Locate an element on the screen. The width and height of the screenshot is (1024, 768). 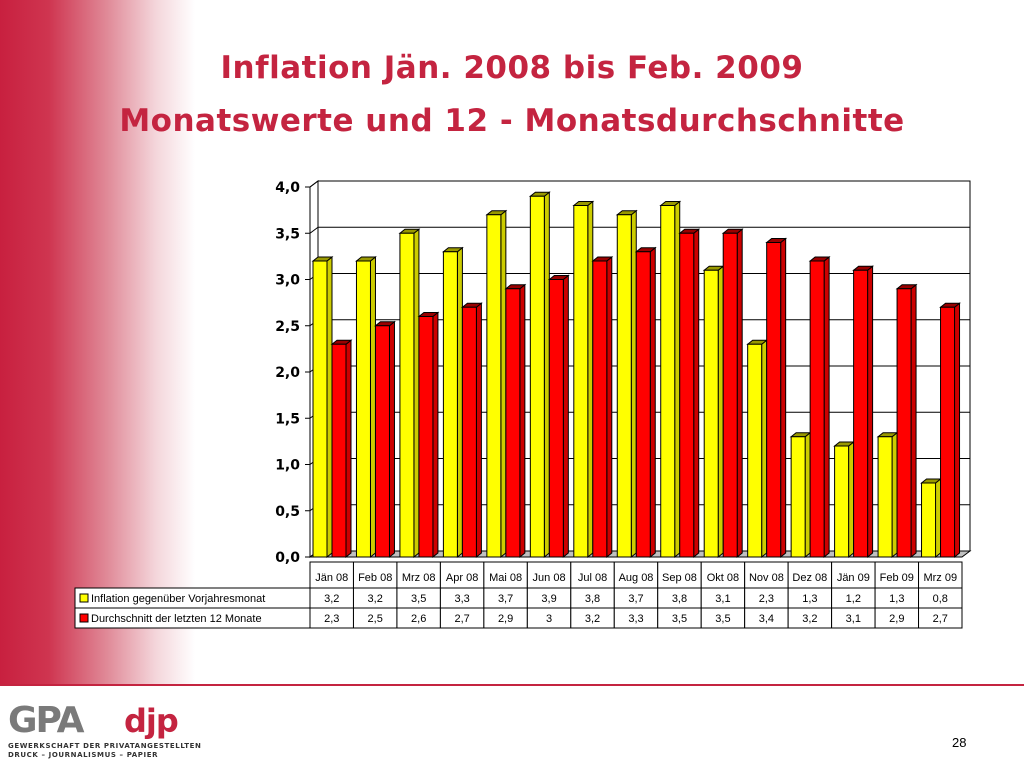
x-category-label: Feb 08 is located at coordinates (375, 578).